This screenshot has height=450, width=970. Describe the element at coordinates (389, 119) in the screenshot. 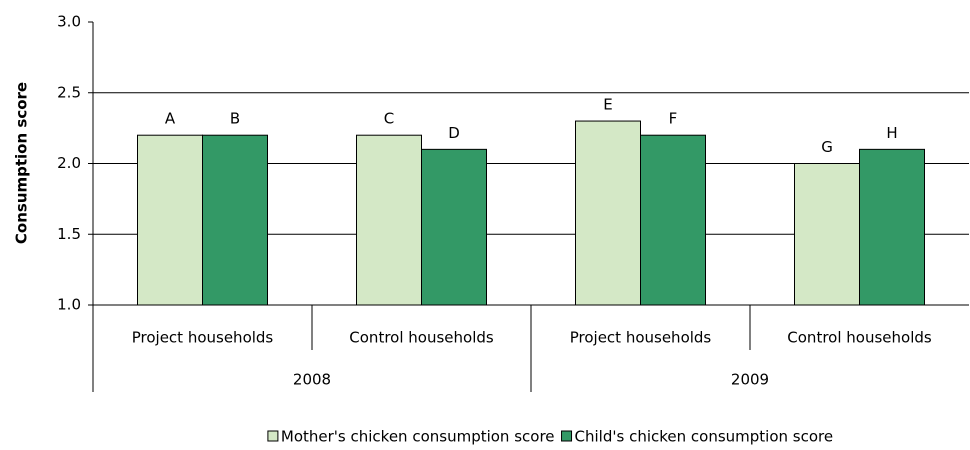

I see `bar-label: C` at that location.